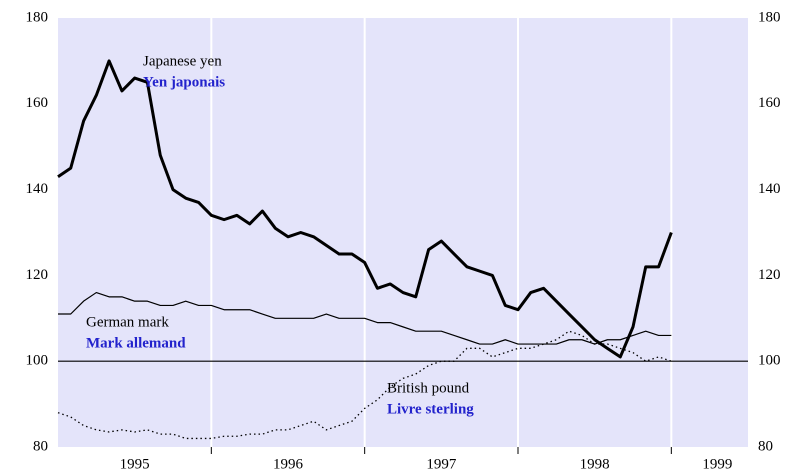  I want to click on series-line, so click(365, 318).